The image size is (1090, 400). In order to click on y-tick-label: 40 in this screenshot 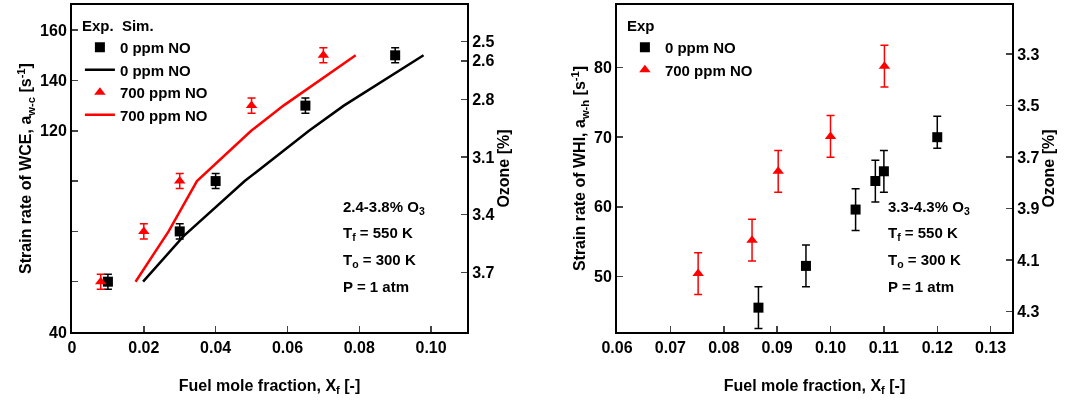, I will do `click(58, 332)`.